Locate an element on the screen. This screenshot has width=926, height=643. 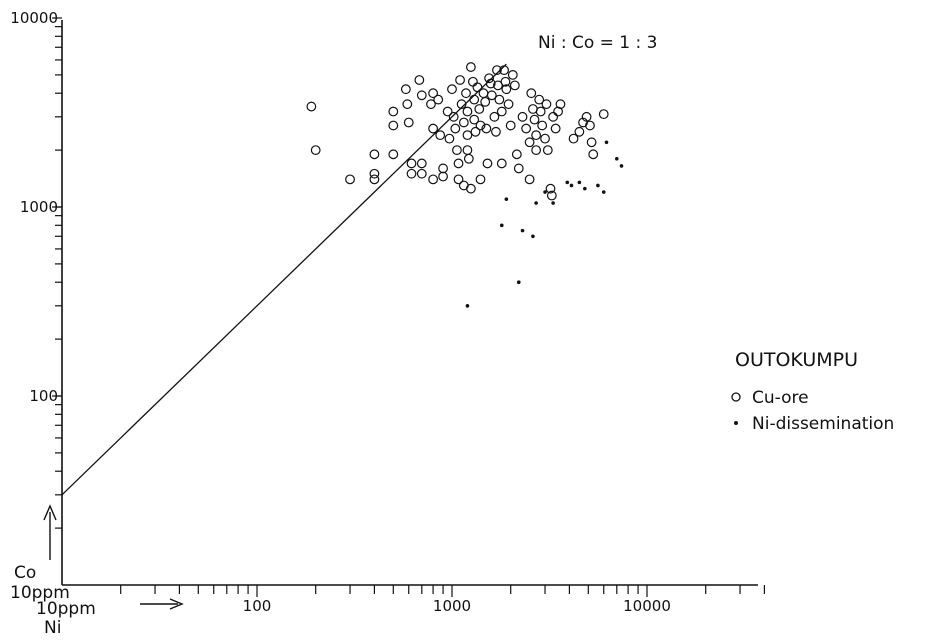
x-axis-title: Ni is located at coordinates (52, 628).